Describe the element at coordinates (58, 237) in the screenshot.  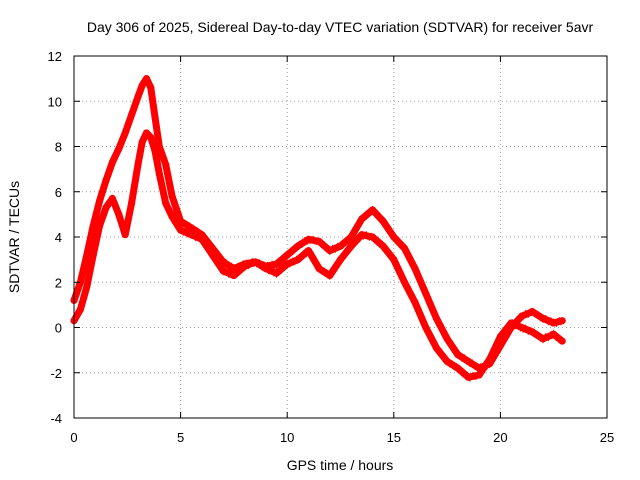
I see `y-tick-label: 4` at that location.